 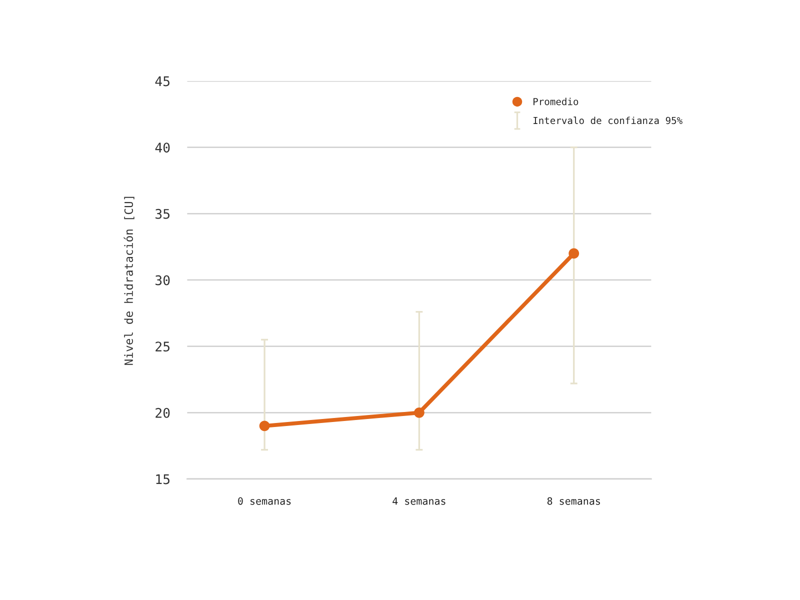 What do you see at coordinates (573, 501) in the screenshot?
I see `x-tick-label: 8 semanas` at bounding box center [573, 501].